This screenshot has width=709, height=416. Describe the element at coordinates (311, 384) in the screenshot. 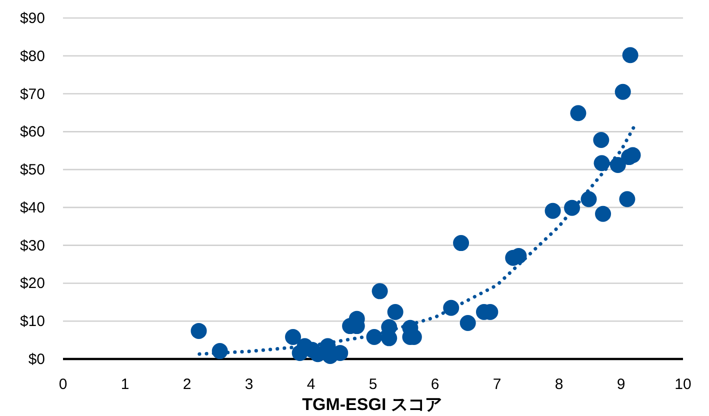

I see `x-tick-label: 4` at that location.